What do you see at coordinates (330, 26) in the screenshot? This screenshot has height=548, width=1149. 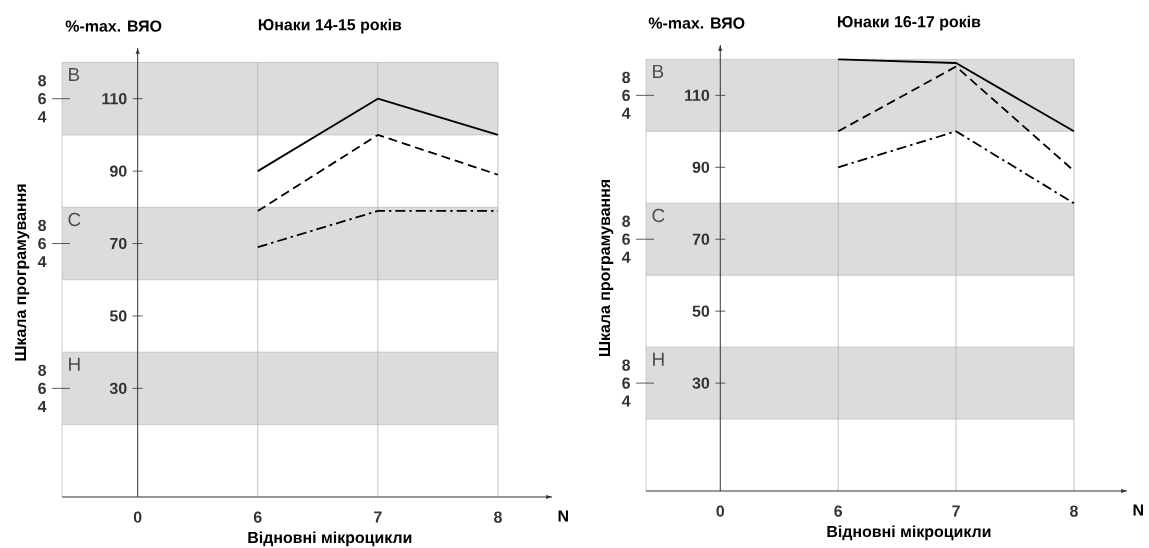 I see `chart-title: Юнаки 14-15 років` at bounding box center [330, 26].